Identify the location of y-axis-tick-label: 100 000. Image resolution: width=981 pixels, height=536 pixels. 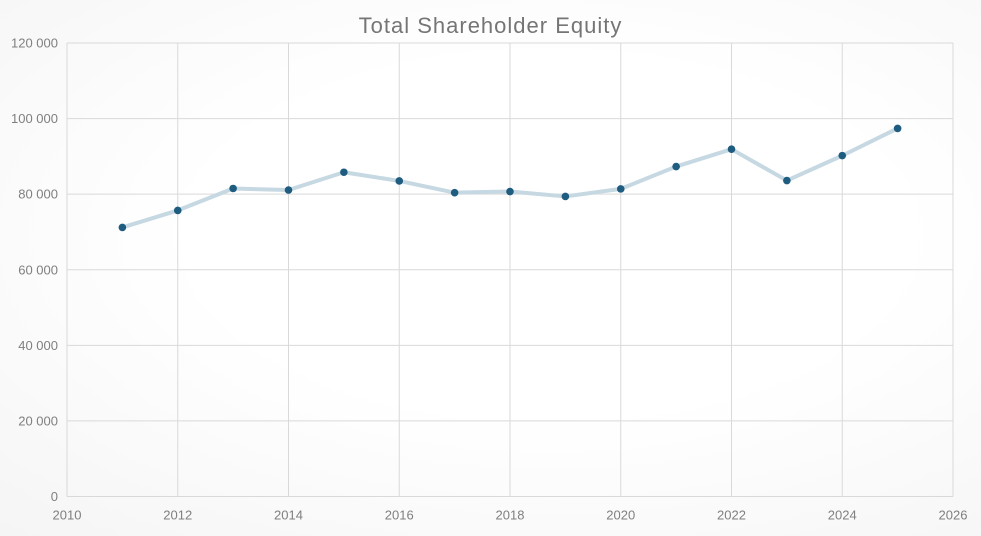
(34, 118).